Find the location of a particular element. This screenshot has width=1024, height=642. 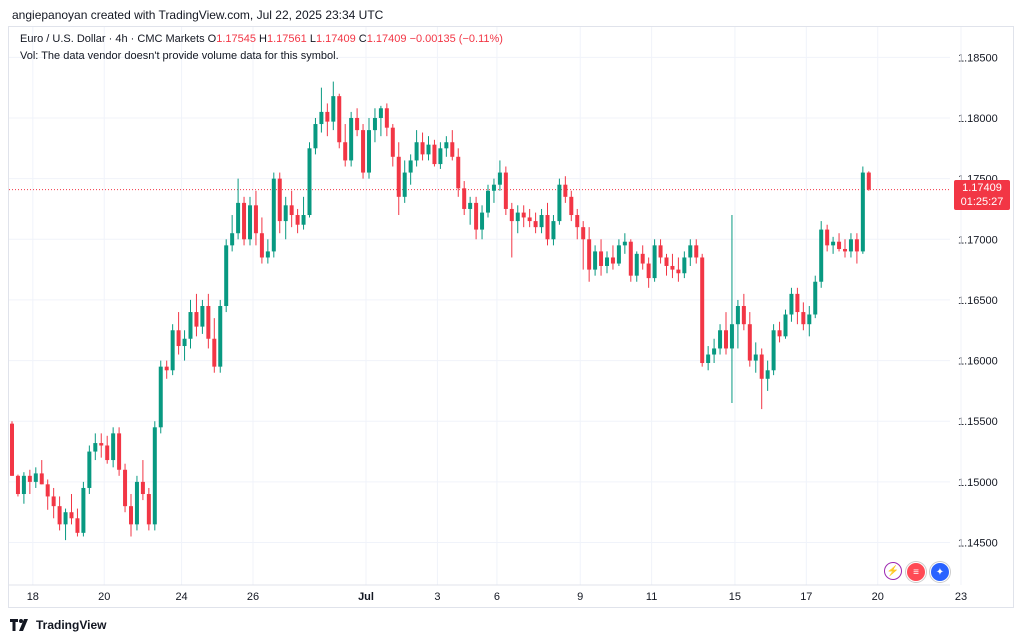

x-tick-label: 26 is located at coordinates (253, 597).